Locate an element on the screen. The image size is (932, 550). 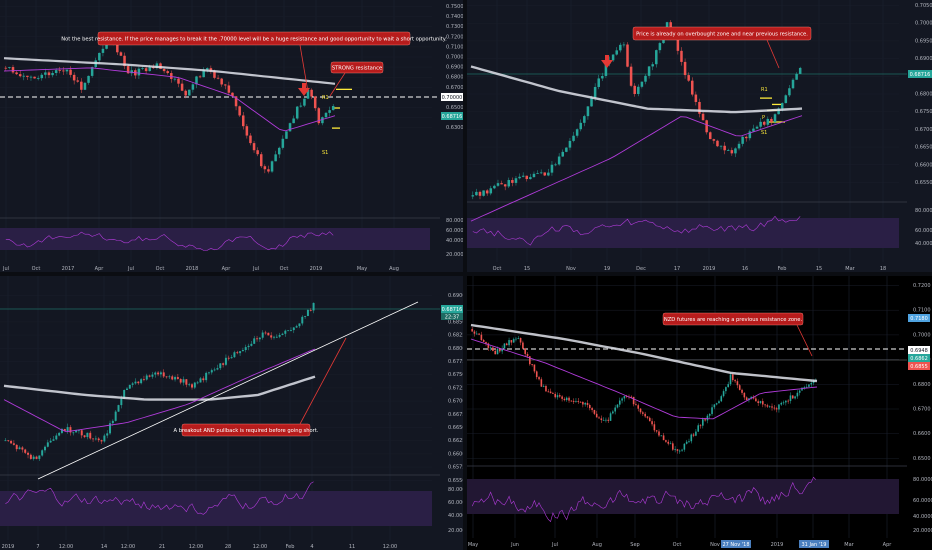
x-tick-label: 2019 is located at coordinates (316, 269).